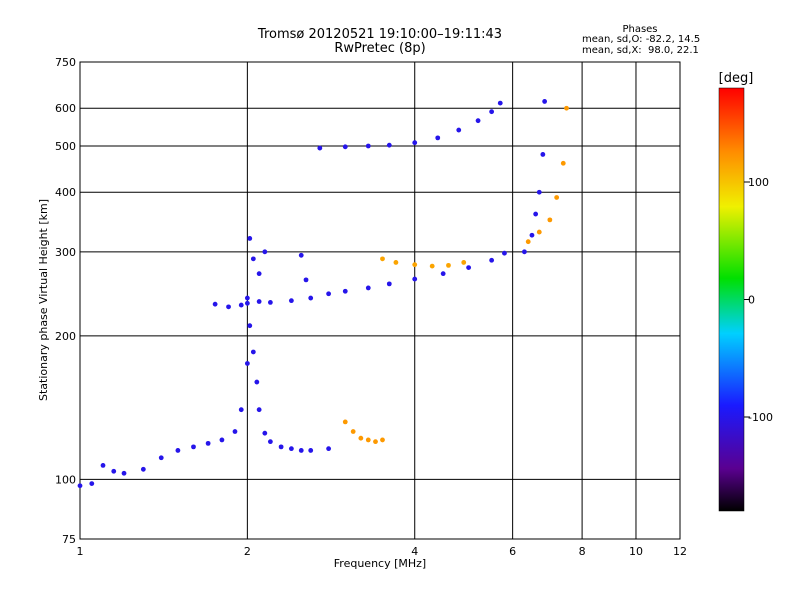  Describe the element at coordinates (636, 551) in the screenshot. I see `x-tick-label: 10` at that location.